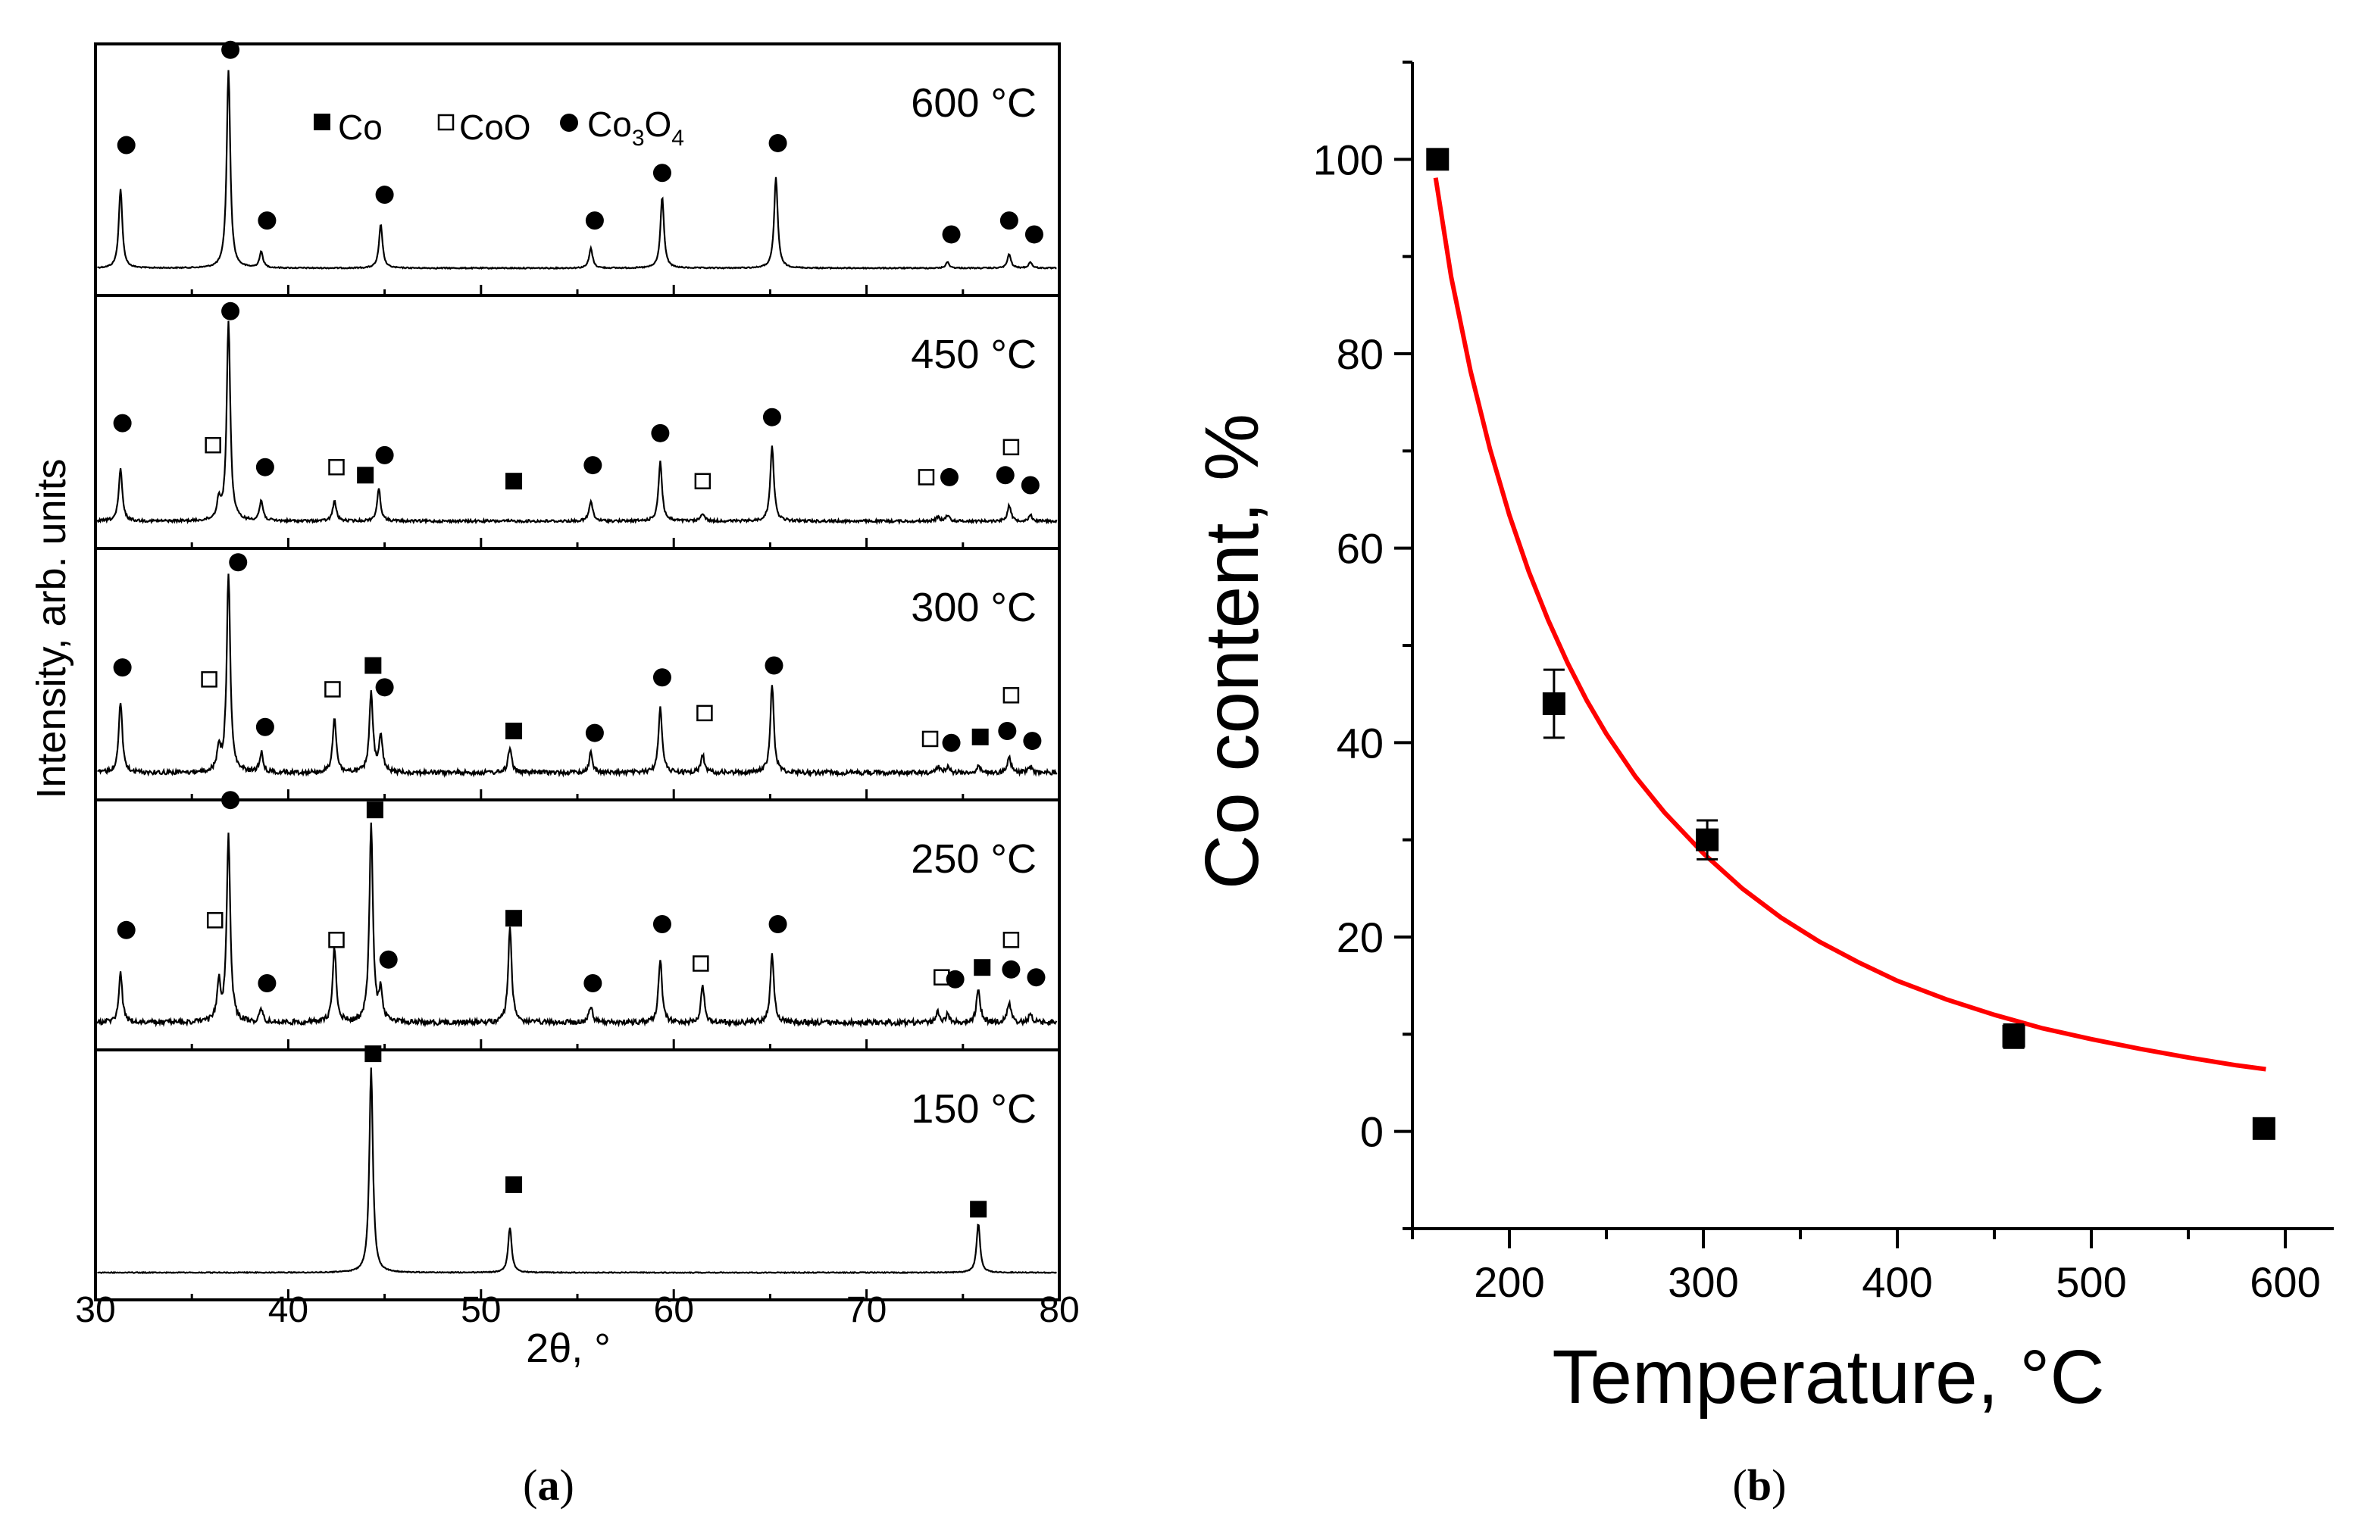 This screenshot has height=1540, width=2380. What do you see at coordinates (1361, 937) in the screenshot?
I see `chart-b-ytick-label: 20` at bounding box center [1361, 937].